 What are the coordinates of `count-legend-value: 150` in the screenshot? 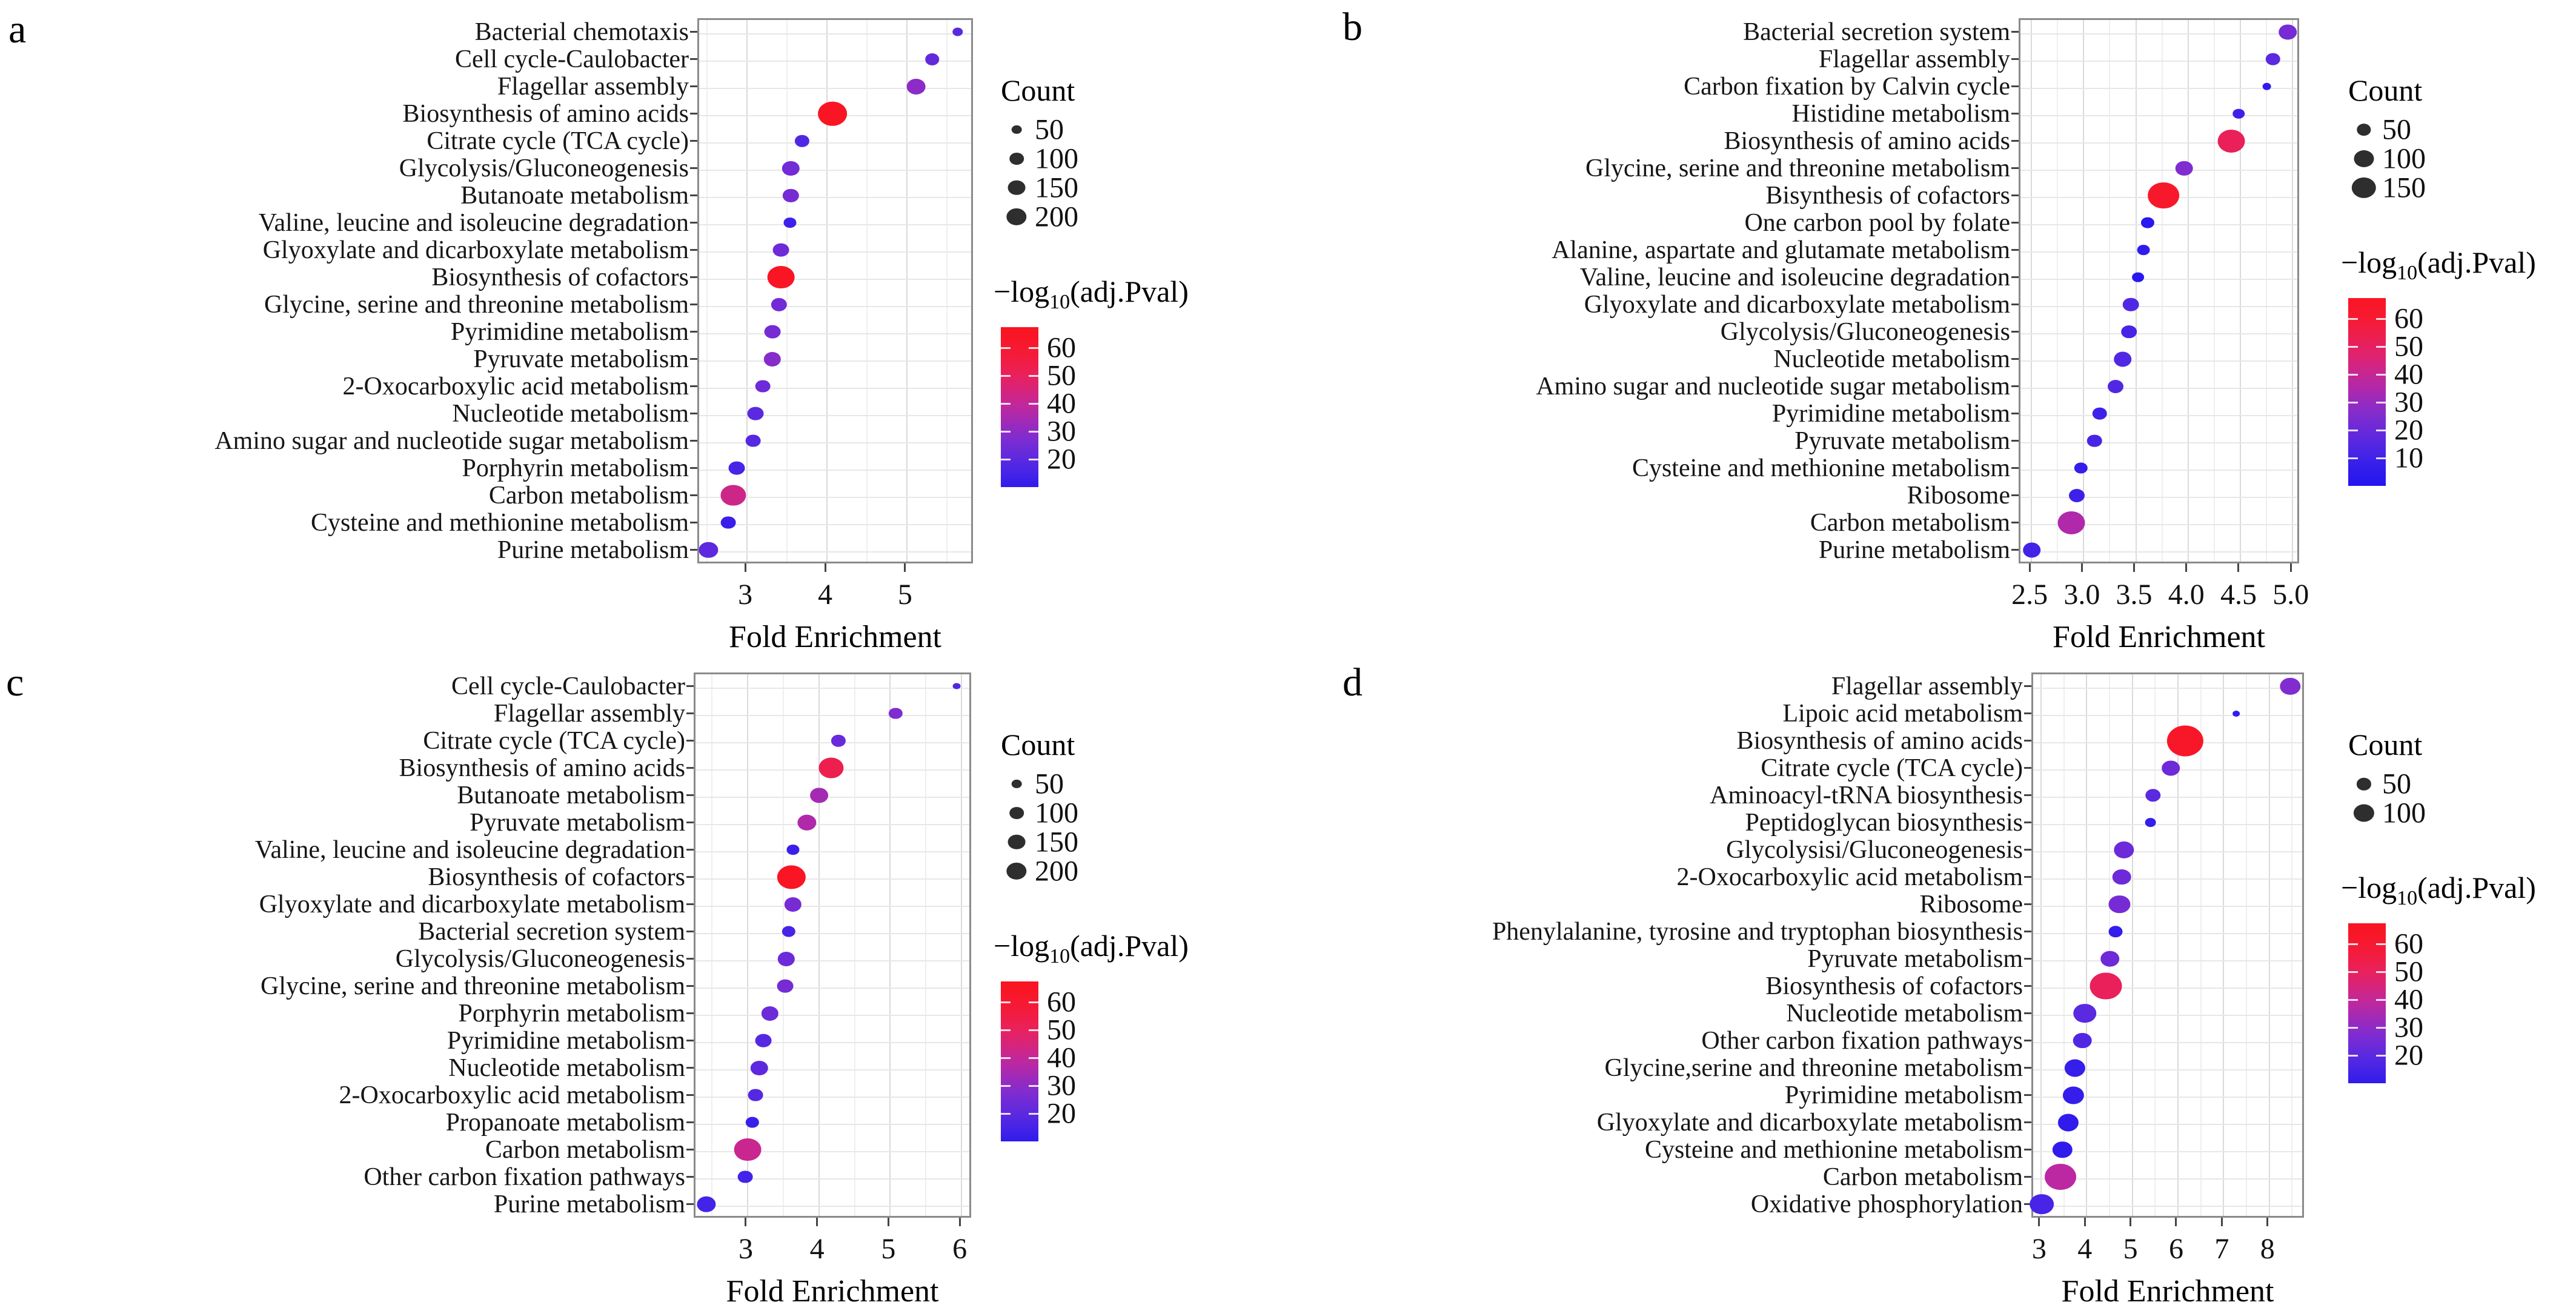 It's located at (2404, 187).